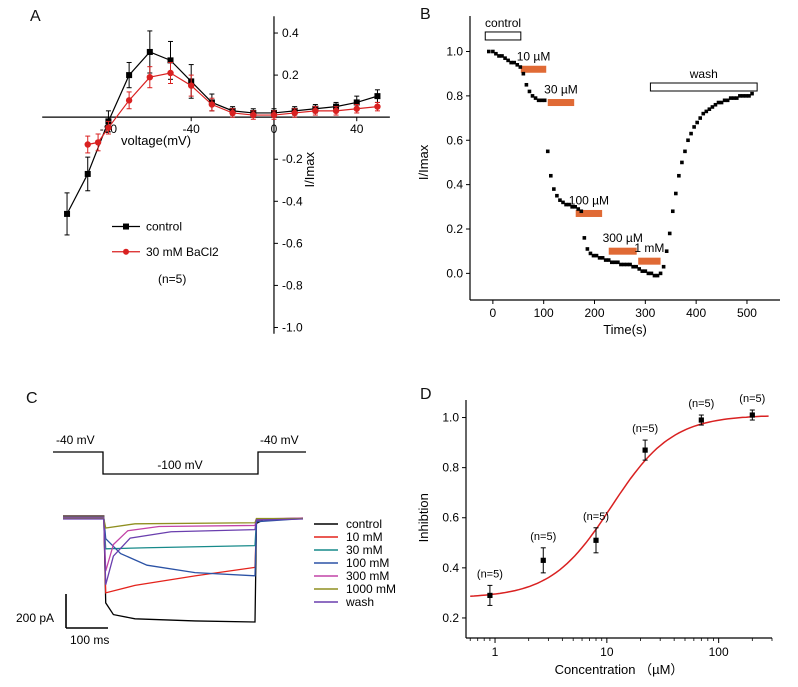 The image size is (798, 687). Describe the element at coordinates (696, 313) in the screenshot. I see `x-tick-label: 400` at that location.